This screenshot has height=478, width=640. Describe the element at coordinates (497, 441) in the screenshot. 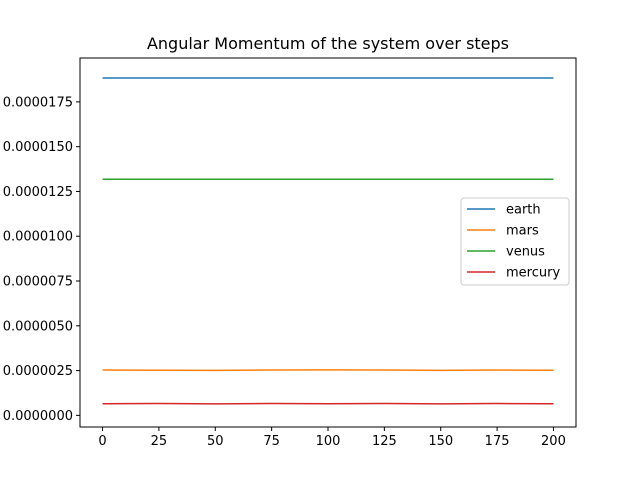

I see `x-tick-label: 175` at that location.